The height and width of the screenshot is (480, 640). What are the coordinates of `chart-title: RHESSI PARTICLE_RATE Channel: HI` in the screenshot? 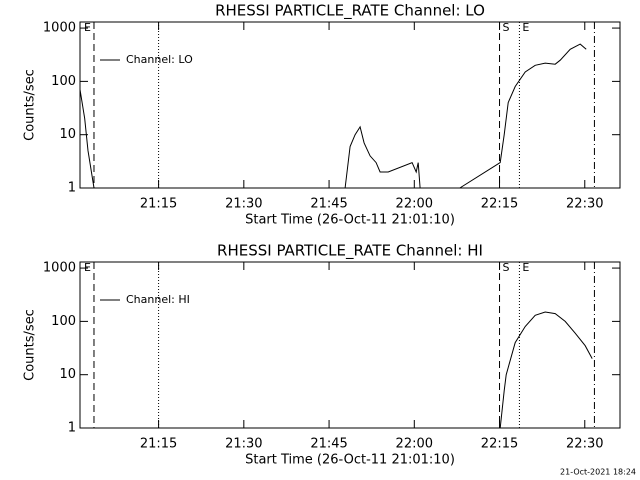 It's located at (350, 251).